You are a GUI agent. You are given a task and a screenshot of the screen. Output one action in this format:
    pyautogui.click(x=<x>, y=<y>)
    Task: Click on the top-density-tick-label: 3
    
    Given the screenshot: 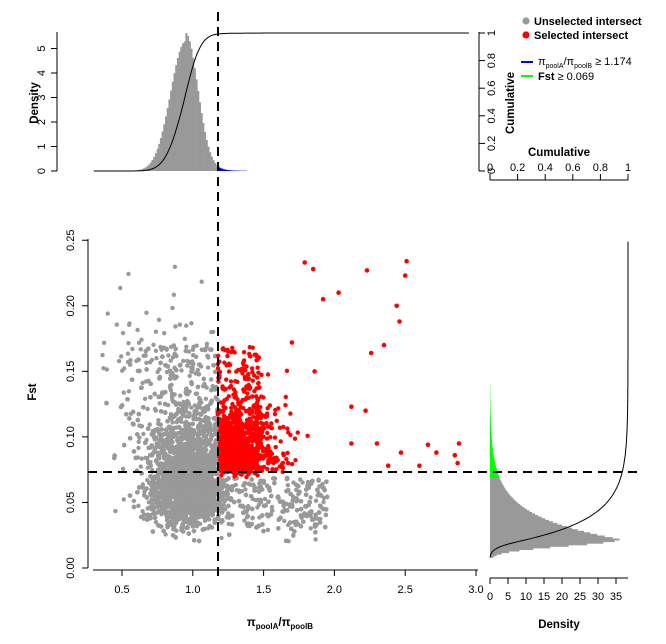 What is the action you would take?
    pyautogui.click(x=42, y=97)
    